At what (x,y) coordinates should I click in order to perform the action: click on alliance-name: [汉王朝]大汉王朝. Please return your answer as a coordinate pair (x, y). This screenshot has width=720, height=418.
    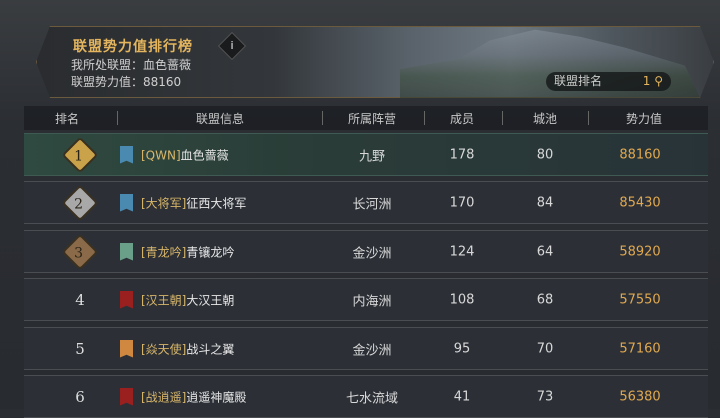
    Looking at the image, I should click on (187, 299).